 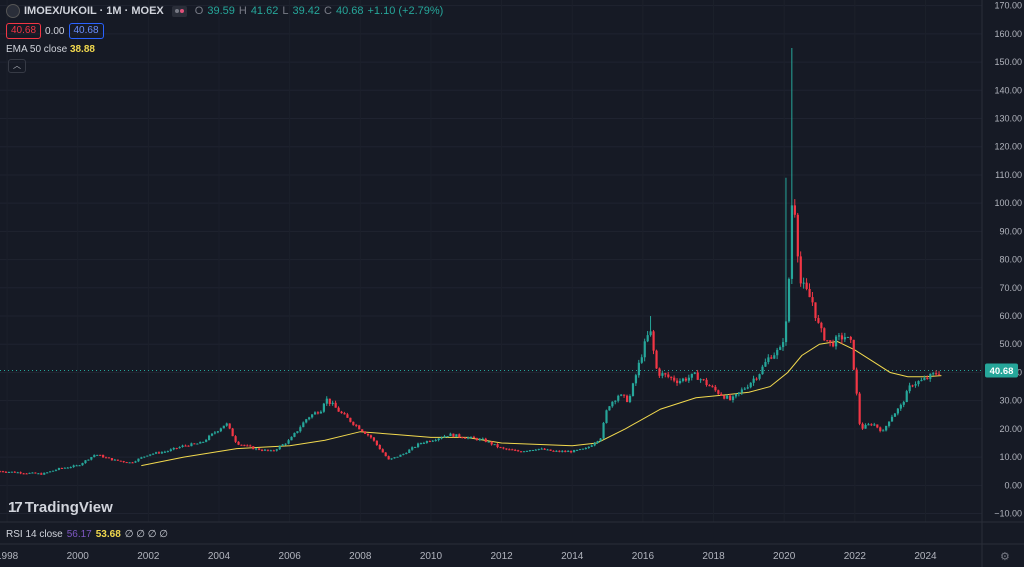 What do you see at coordinates (60, 507) in the screenshot?
I see `tradingview-logo: 17 TradingView` at bounding box center [60, 507].